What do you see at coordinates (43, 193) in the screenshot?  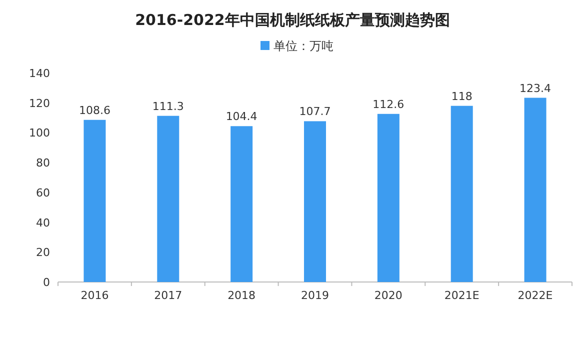 I see `y-tick-label: 60` at bounding box center [43, 193].